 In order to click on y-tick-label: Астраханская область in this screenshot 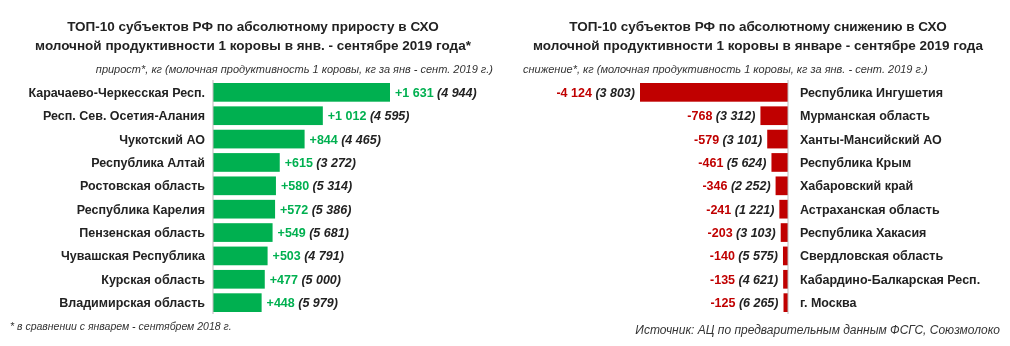, I will do `click(870, 209)`.